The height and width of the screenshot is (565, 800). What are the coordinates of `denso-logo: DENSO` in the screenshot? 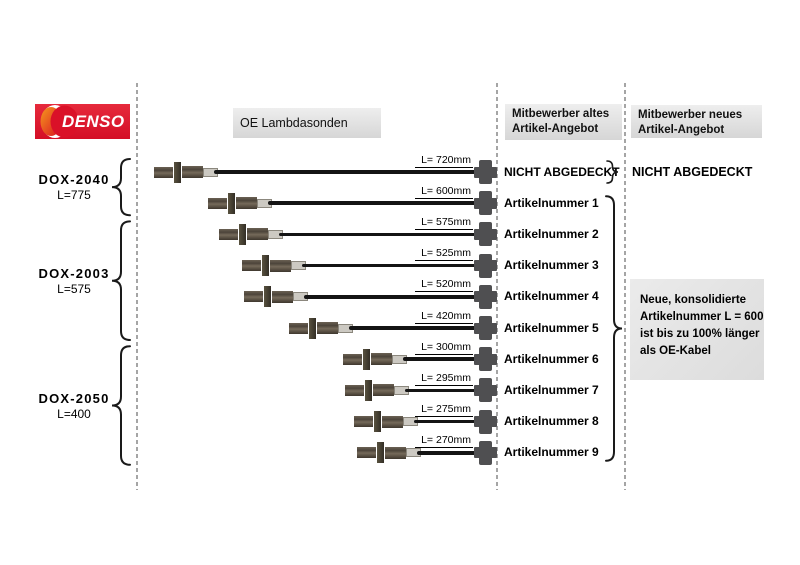 It's located at (82, 121).